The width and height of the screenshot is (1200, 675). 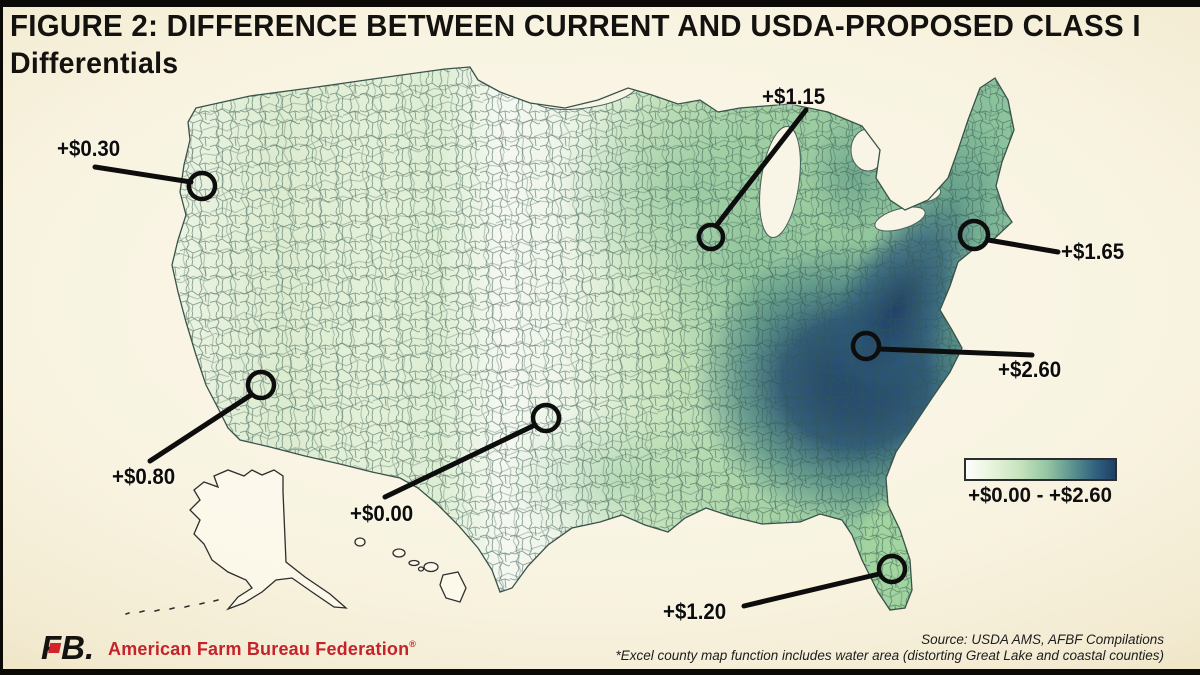 I want to click on afbf-logo-red-square, so click(x=55, y=648).